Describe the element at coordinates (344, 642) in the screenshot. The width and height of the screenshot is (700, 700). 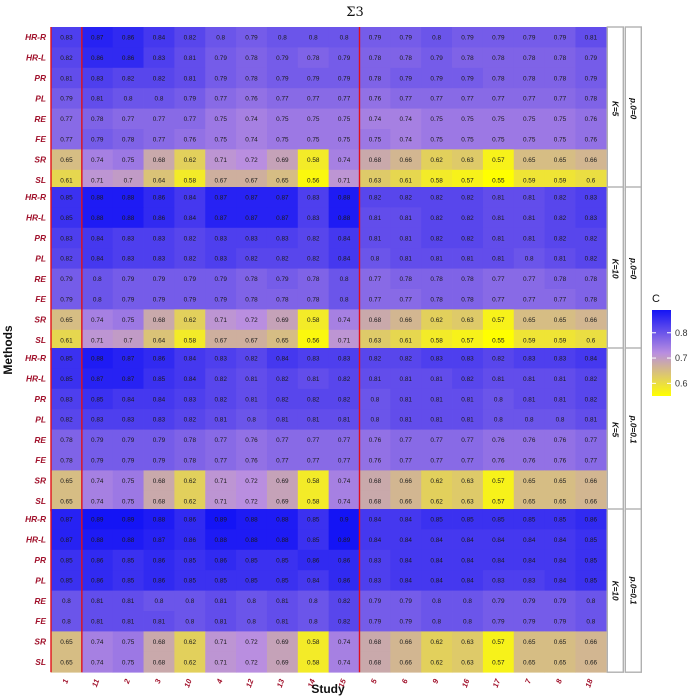
I see `cell-value-label: 0.74` at that location.